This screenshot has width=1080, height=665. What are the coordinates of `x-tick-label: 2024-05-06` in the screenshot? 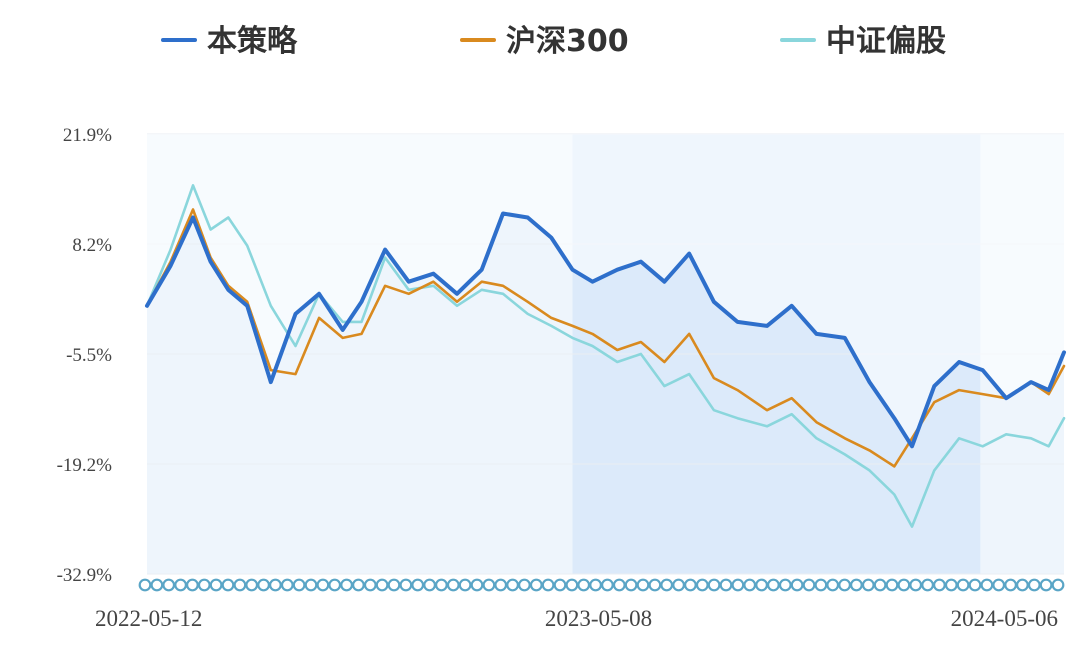 It's located at (1004, 618).